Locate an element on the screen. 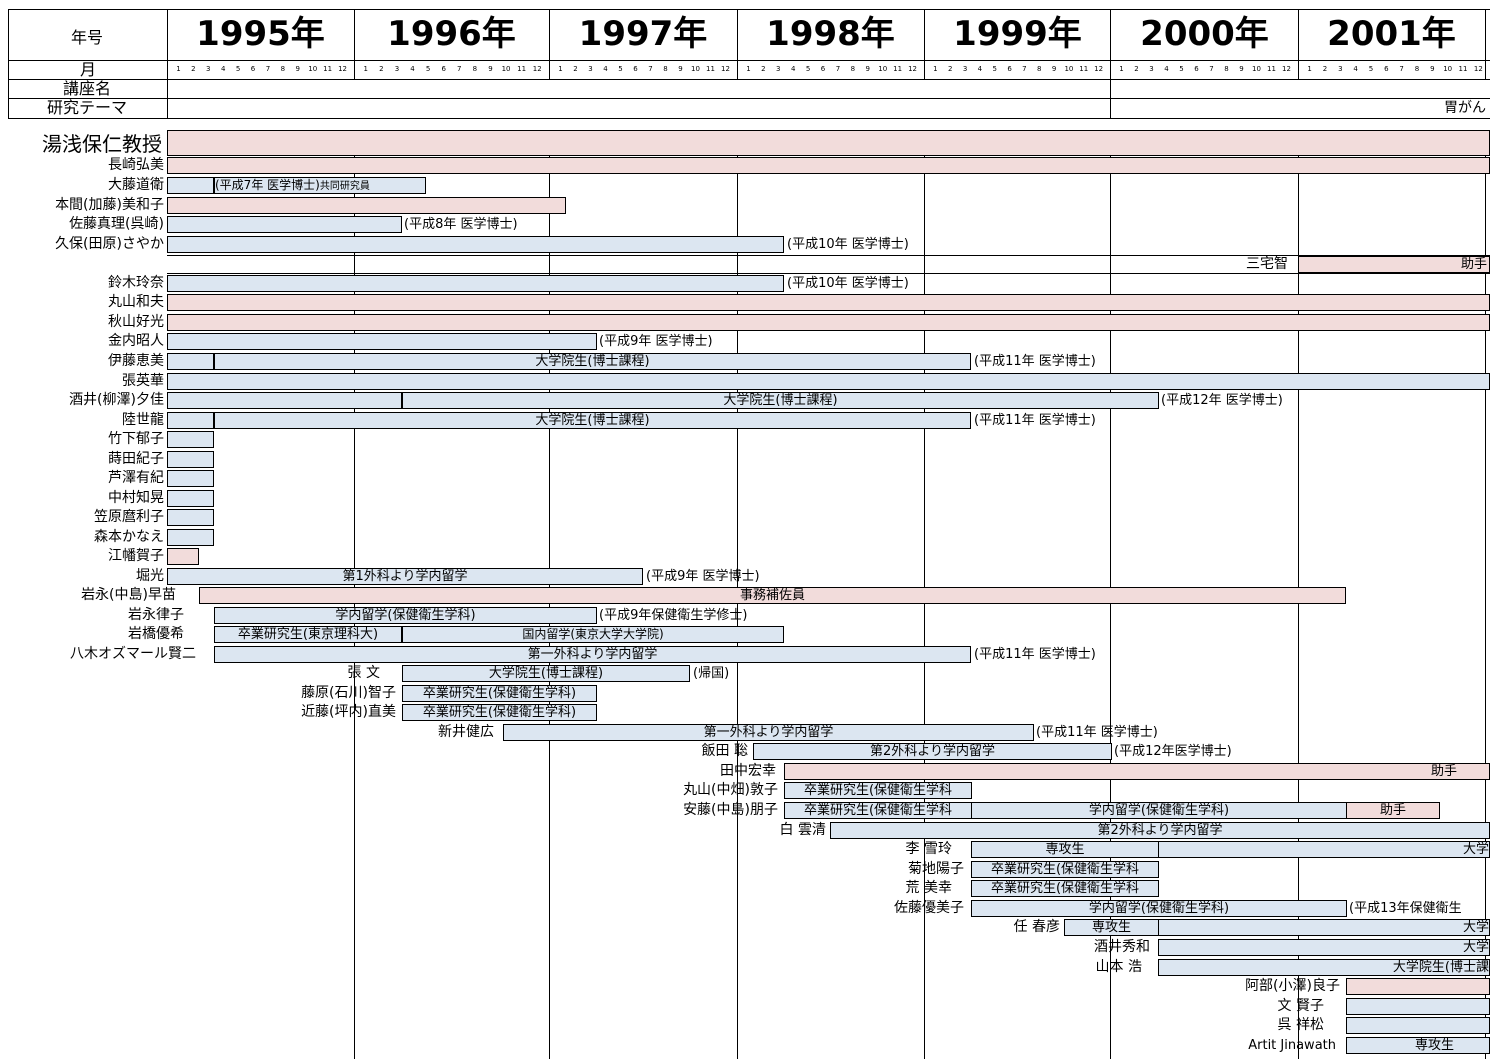 The image size is (1490, 1059). member-bar: (平成7年 医学博士)共同研究員 is located at coordinates (320, 185).